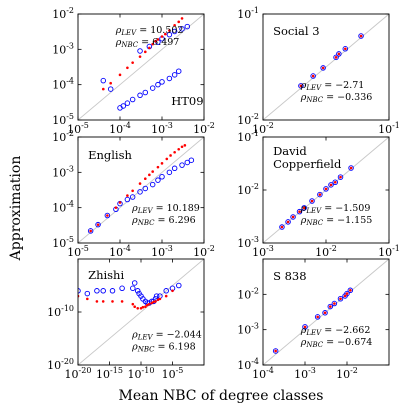 The width and height of the screenshot is (415, 415). I want to click on x-tick-label: 10⁻¹⁰, so click(141, 373).